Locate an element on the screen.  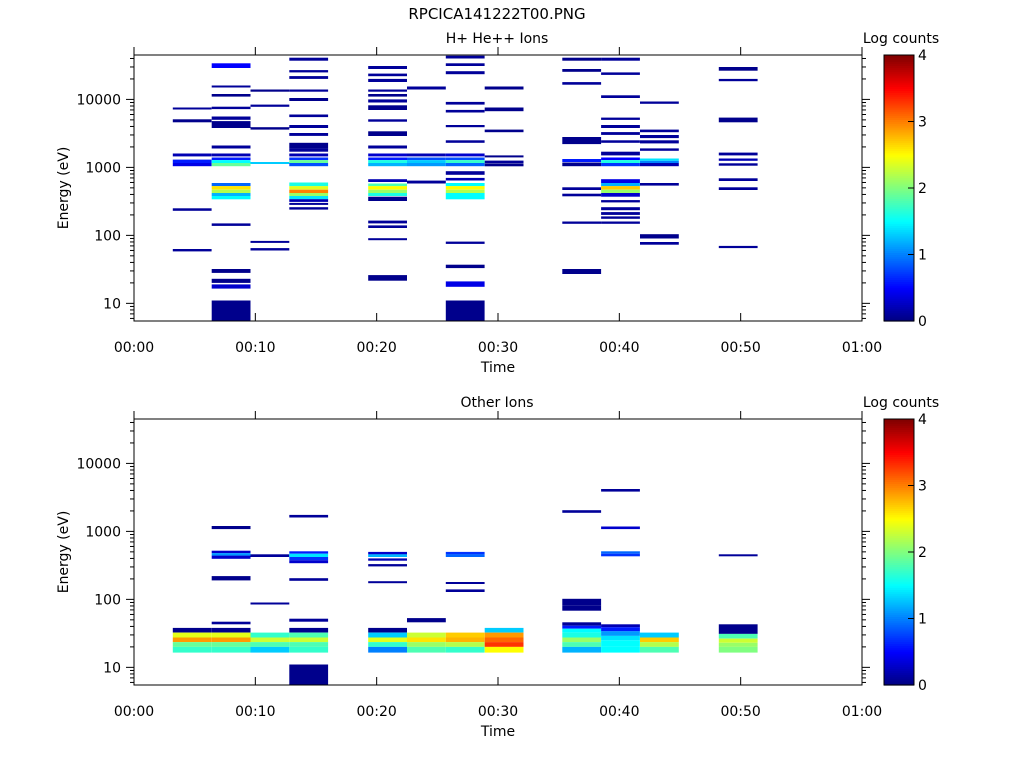
colorbar-tick-label: 4 is located at coordinates (922, 56).